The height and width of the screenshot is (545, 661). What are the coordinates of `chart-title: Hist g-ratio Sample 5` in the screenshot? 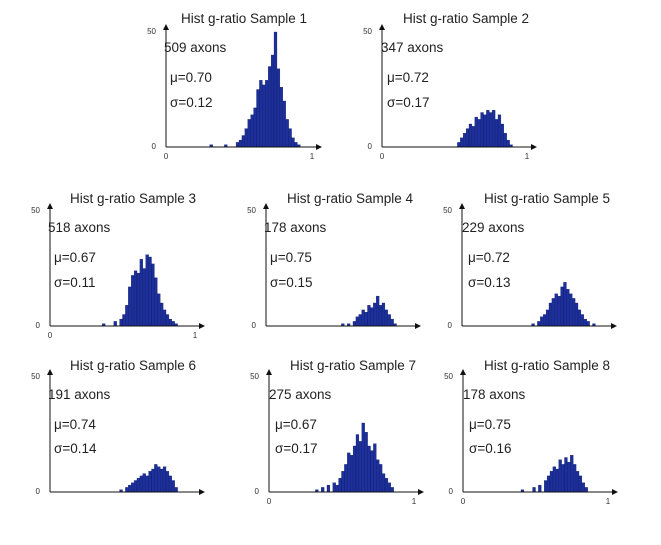 It's located at (547, 198).